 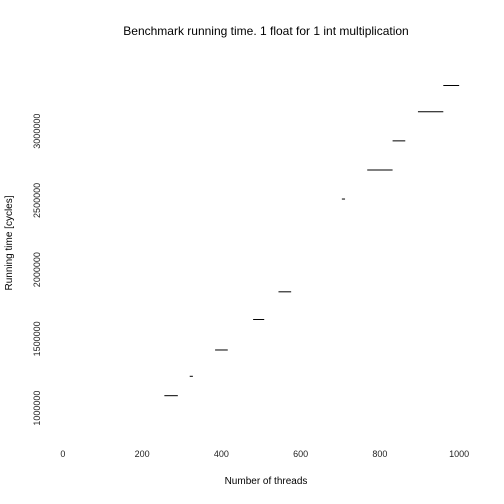 What do you see at coordinates (142, 454) in the screenshot?
I see `x-tick-label: 200` at bounding box center [142, 454].